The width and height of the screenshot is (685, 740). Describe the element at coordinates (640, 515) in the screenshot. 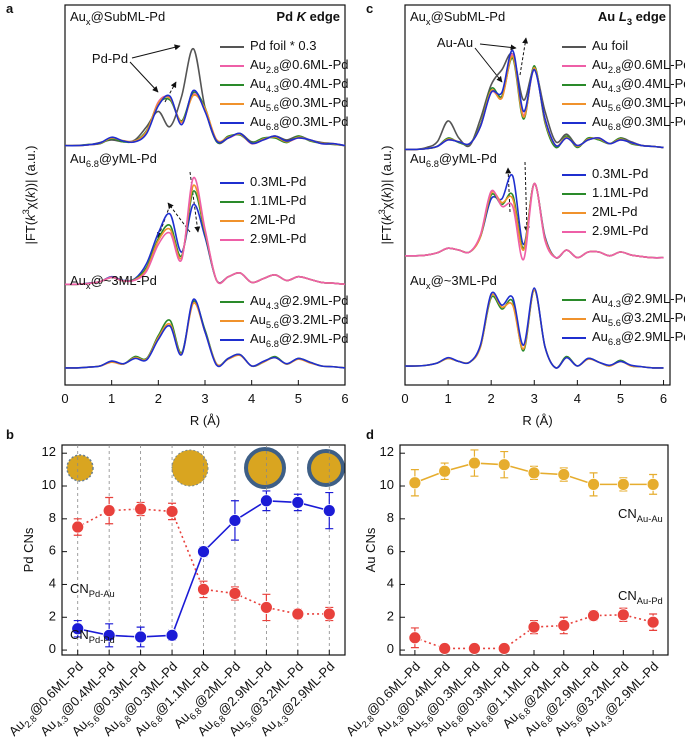

I see `series-label: CNAu-Au` at that location.